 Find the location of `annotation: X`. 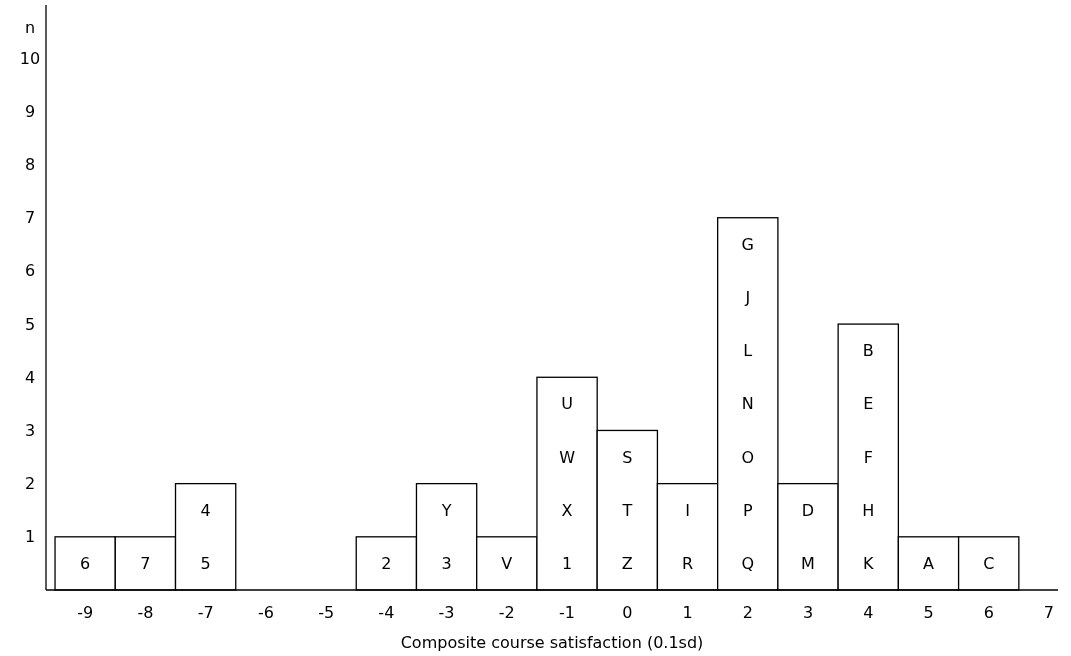

annotation: X is located at coordinates (567, 510).